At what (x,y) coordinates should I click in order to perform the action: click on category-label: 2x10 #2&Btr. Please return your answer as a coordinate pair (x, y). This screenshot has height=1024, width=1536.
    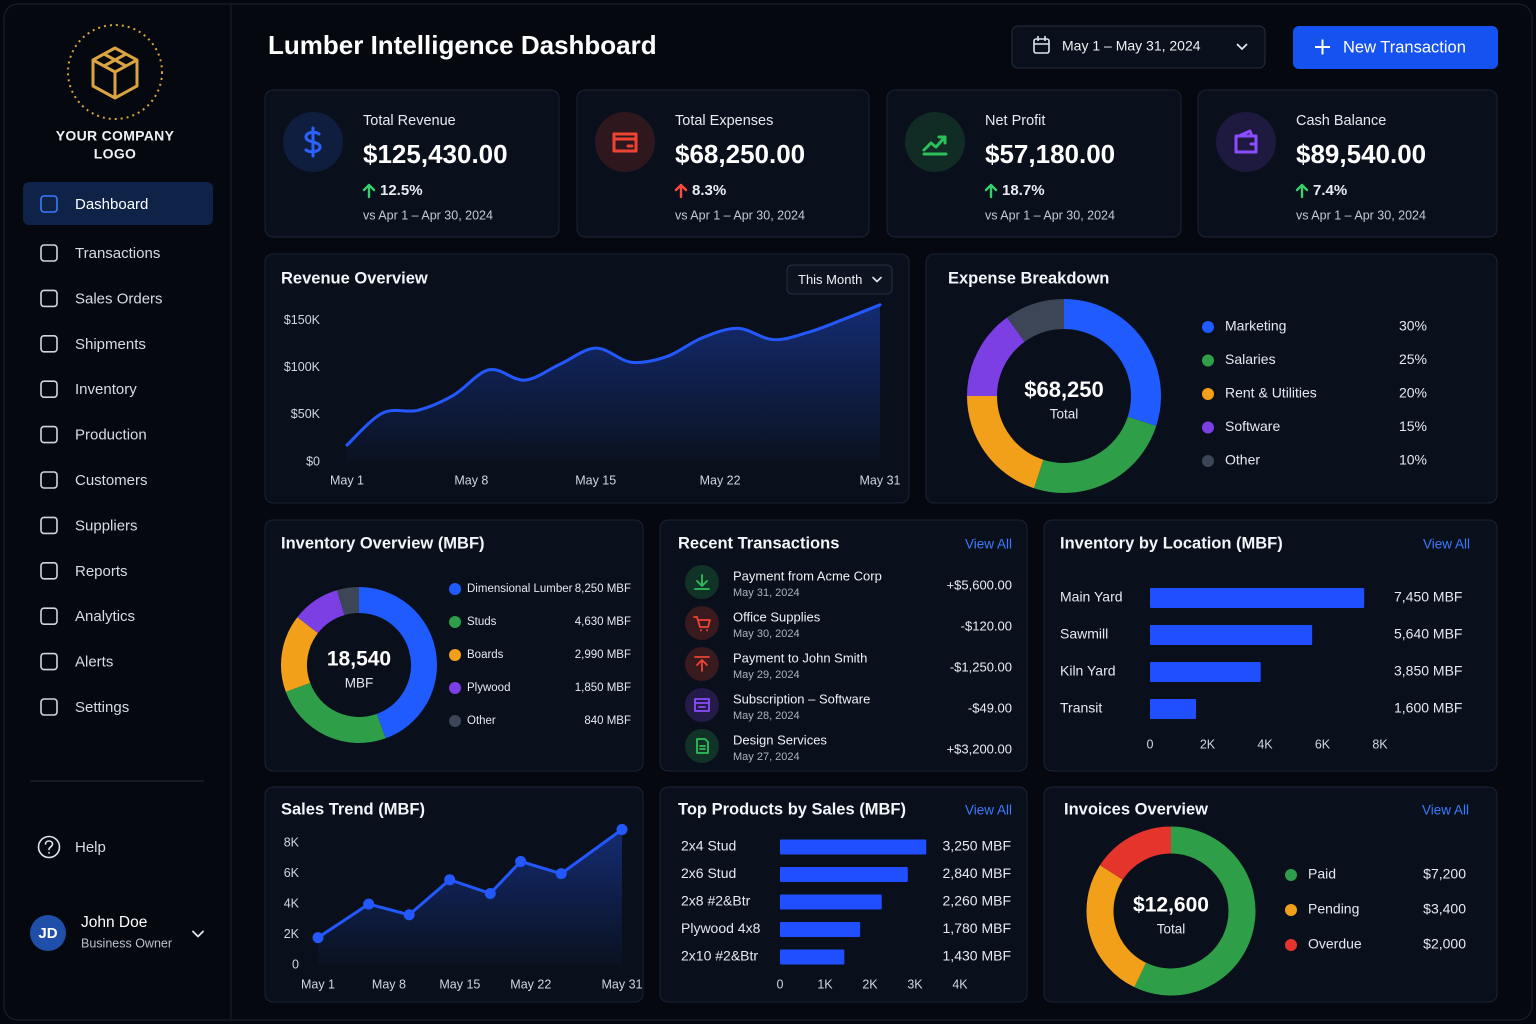
    Looking at the image, I should click on (719, 956).